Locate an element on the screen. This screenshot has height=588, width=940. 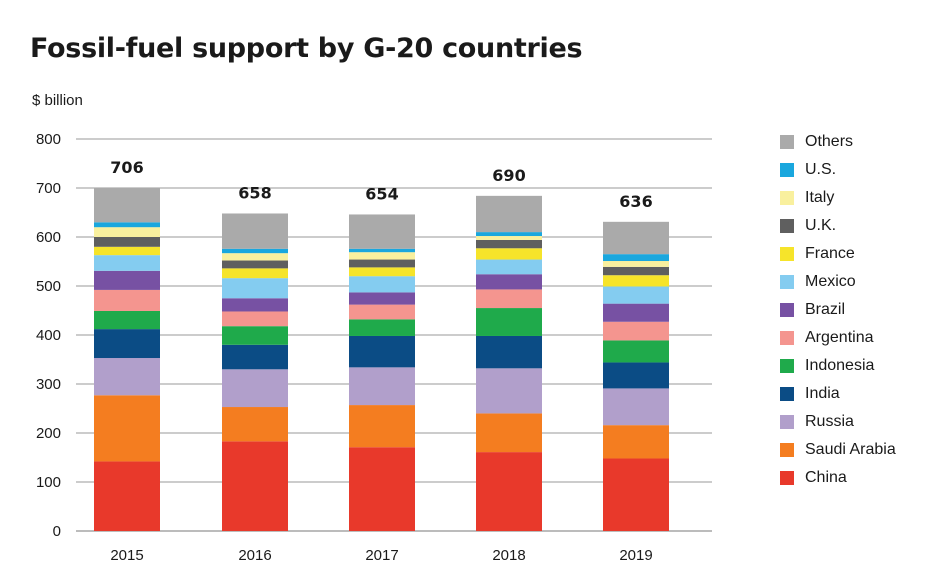
legend-item-mexico: Mexico is located at coordinates (838, 282).